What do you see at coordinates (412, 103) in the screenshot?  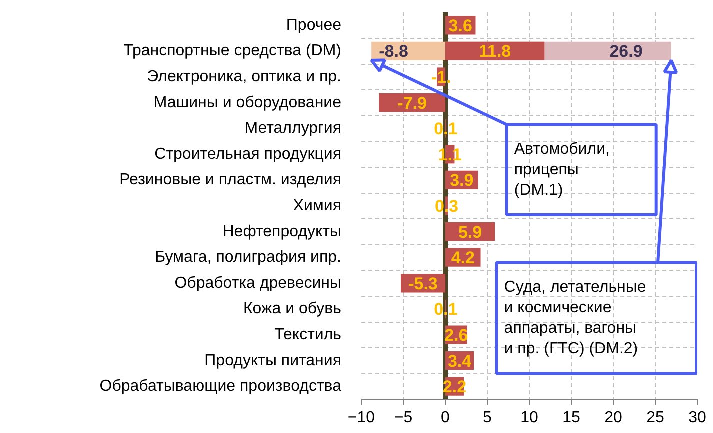 I see `data-label: -7.9` at bounding box center [412, 103].